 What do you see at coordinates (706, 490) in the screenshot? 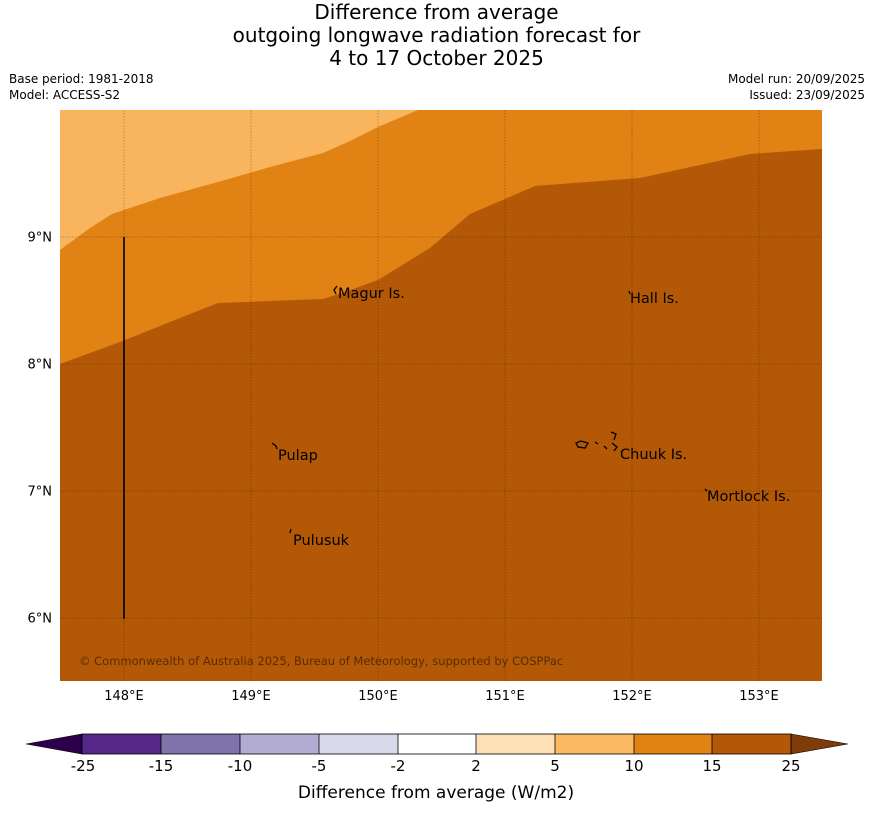
I see `mortlock-island-shape` at bounding box center [706, 490].